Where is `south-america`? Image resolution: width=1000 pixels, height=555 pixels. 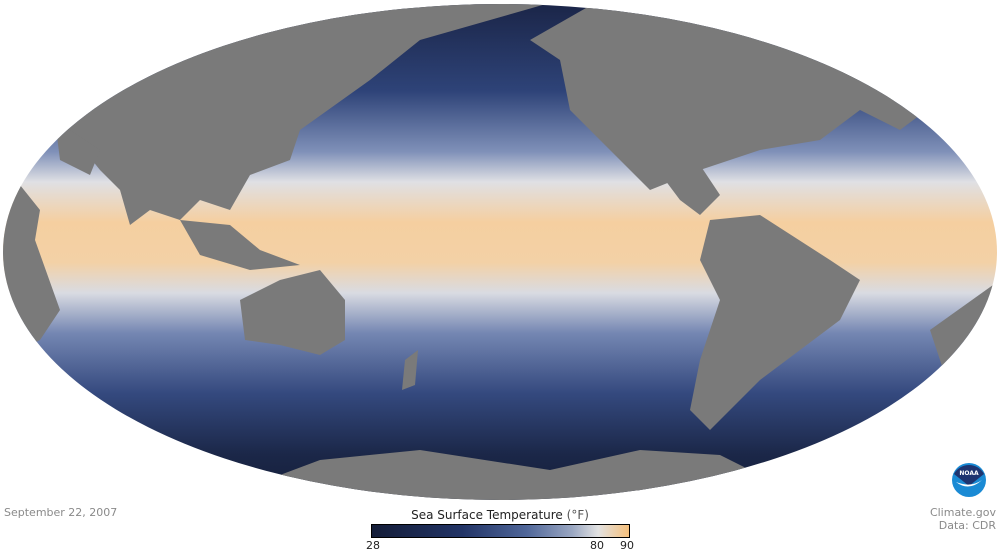 south-america is located at coordinates (775, 322).